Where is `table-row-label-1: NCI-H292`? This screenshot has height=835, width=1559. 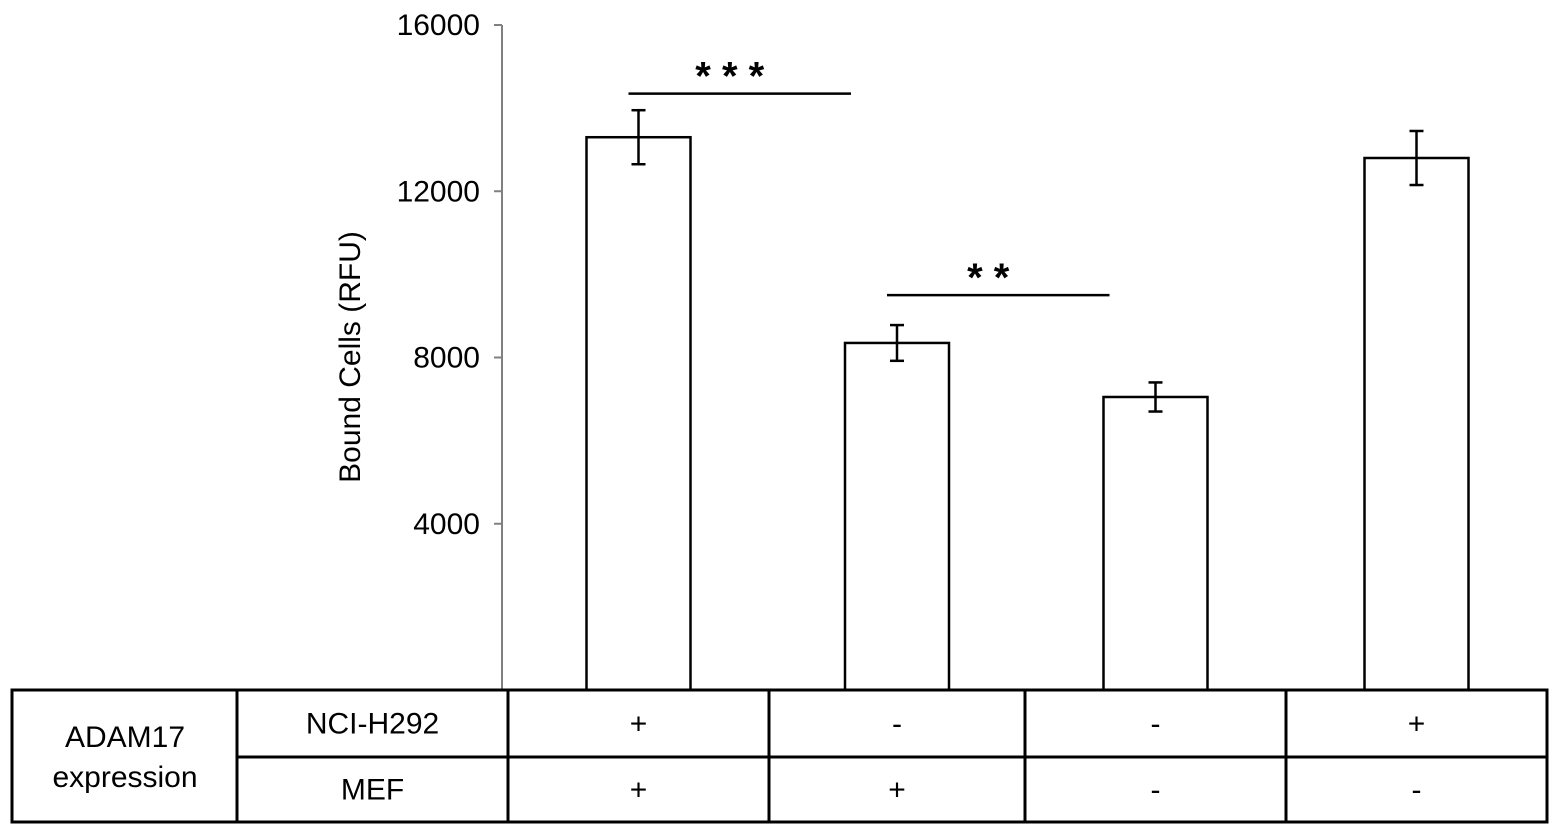
table-row-label-1: NCI-H292 is located at coordinates (372, 724).